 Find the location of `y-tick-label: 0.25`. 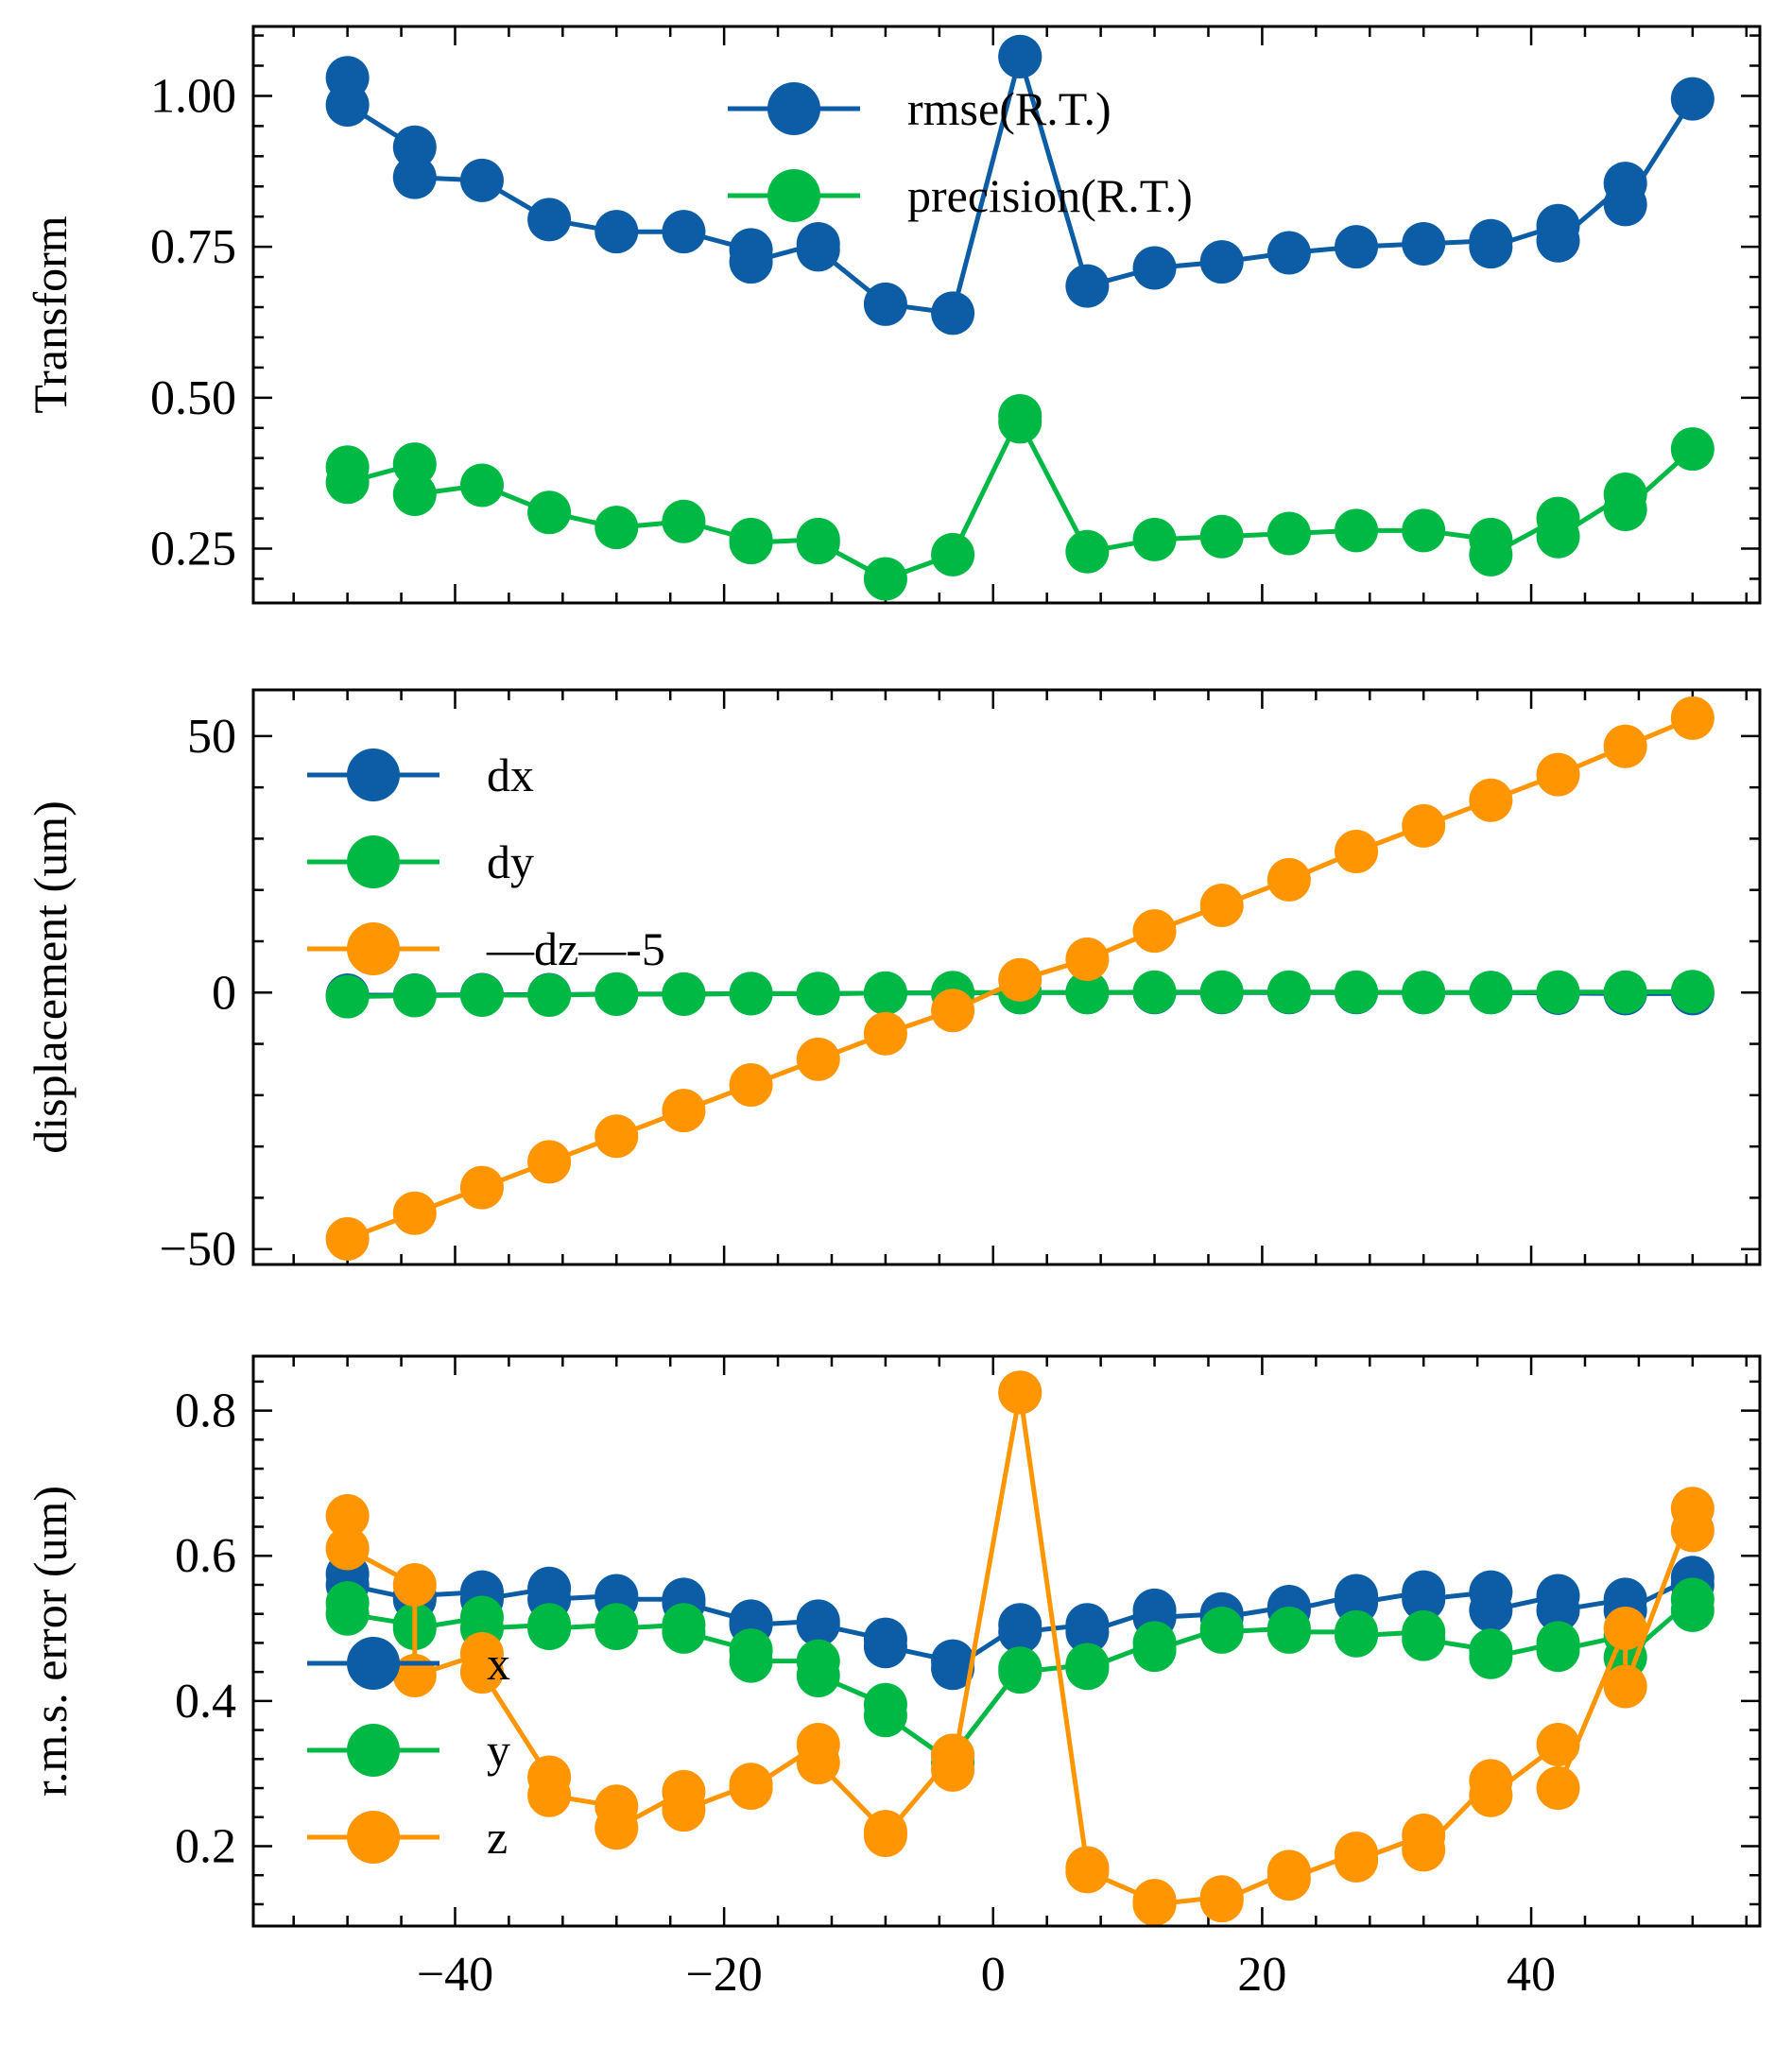

y-tick-label: 0.25 is located at coordinates (193, 549).